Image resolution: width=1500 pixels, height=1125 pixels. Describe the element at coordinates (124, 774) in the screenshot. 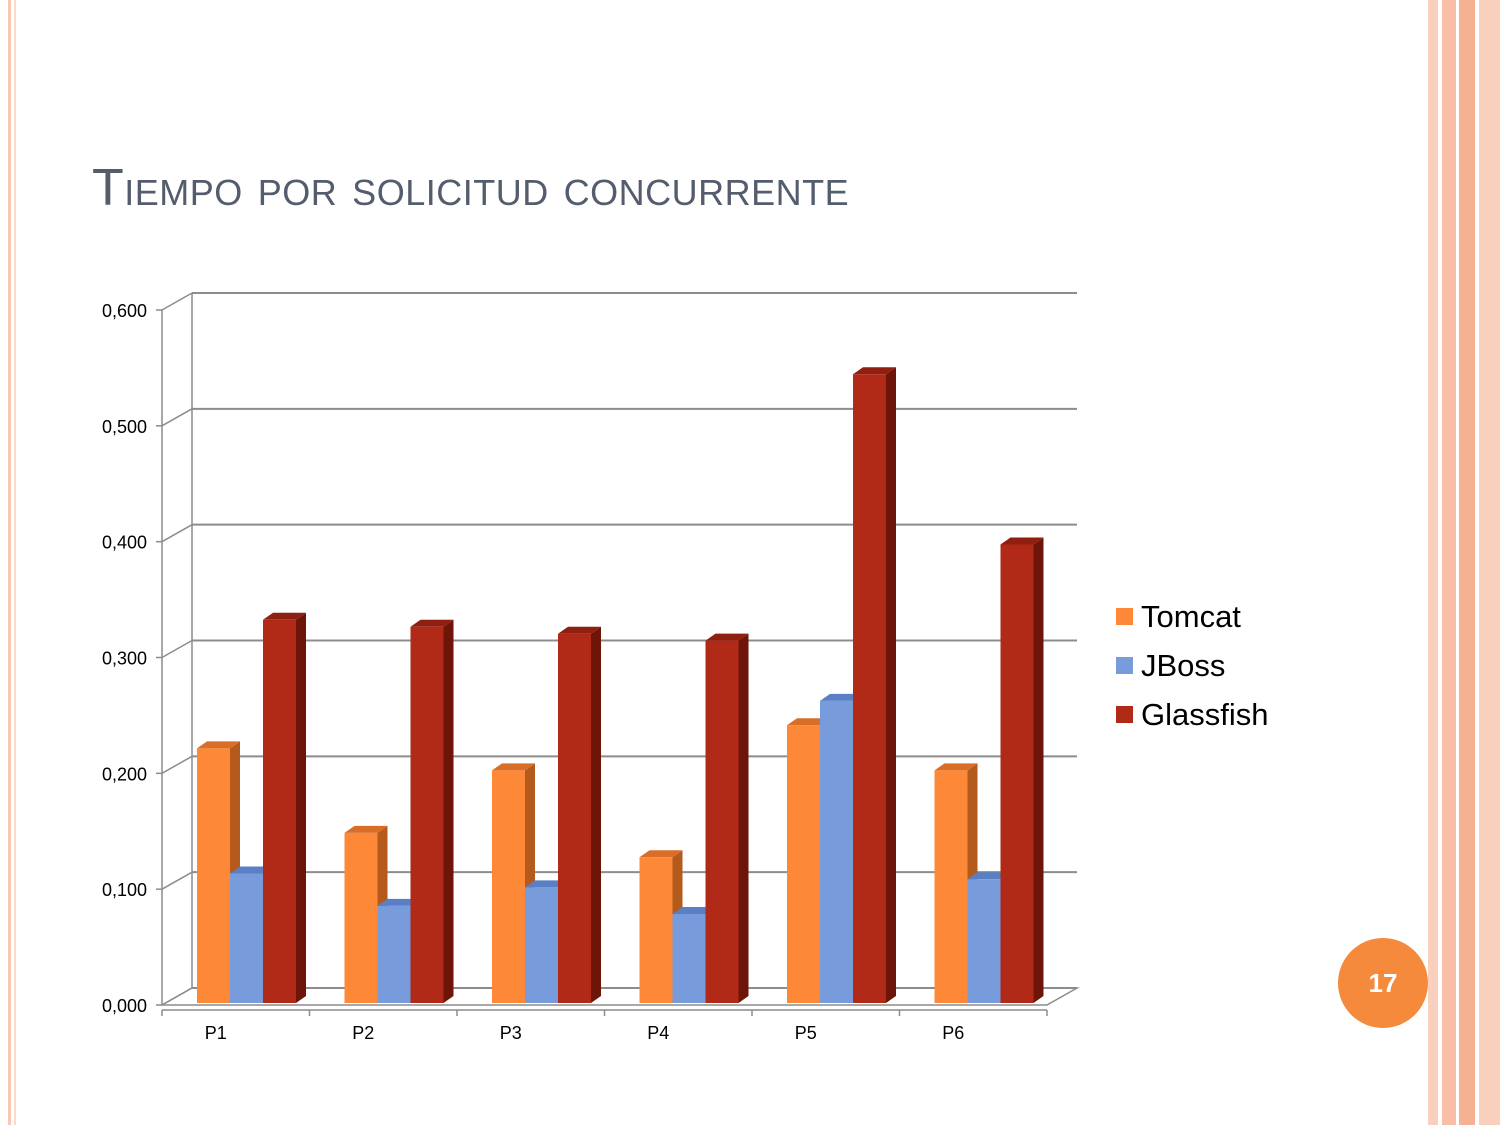

I see `y-tick-label: 0,200` at that location.